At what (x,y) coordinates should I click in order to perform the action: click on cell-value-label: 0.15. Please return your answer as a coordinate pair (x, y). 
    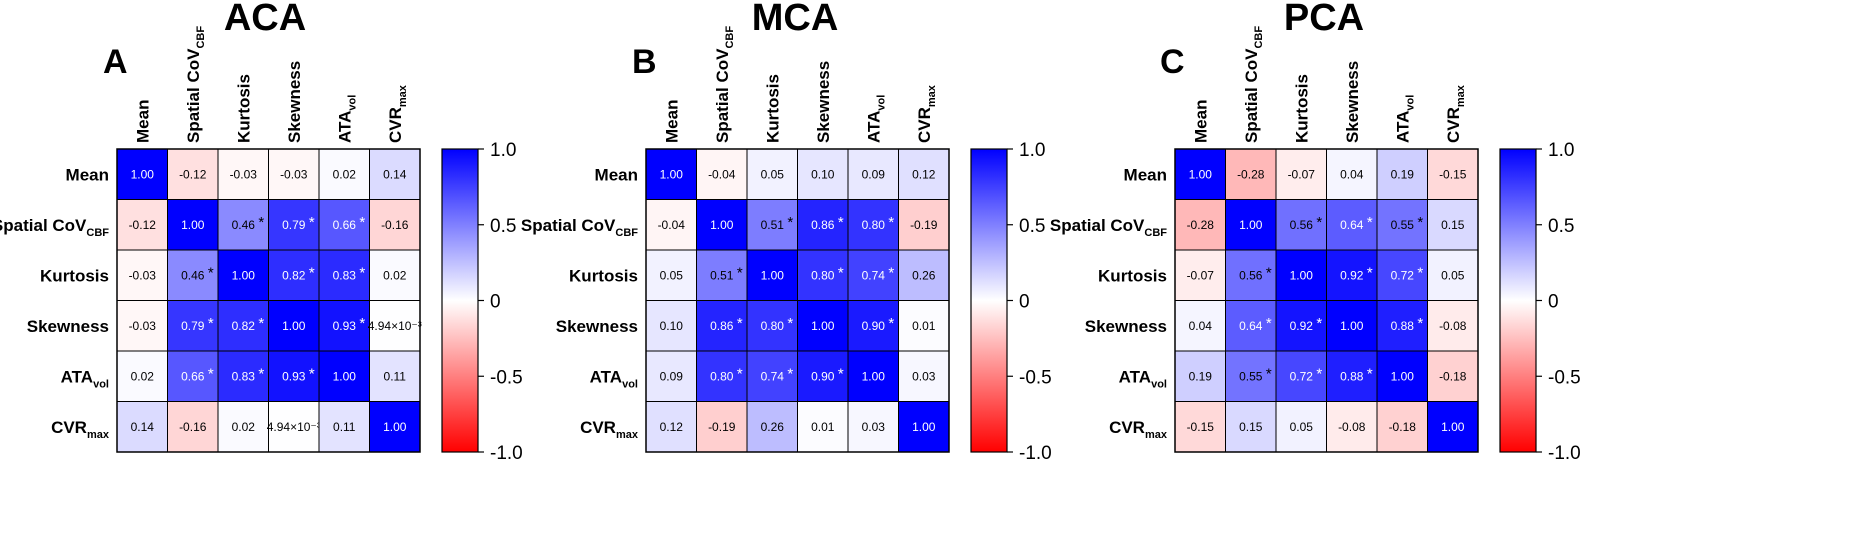
    Looking at the image, I should click on (1251, 427).